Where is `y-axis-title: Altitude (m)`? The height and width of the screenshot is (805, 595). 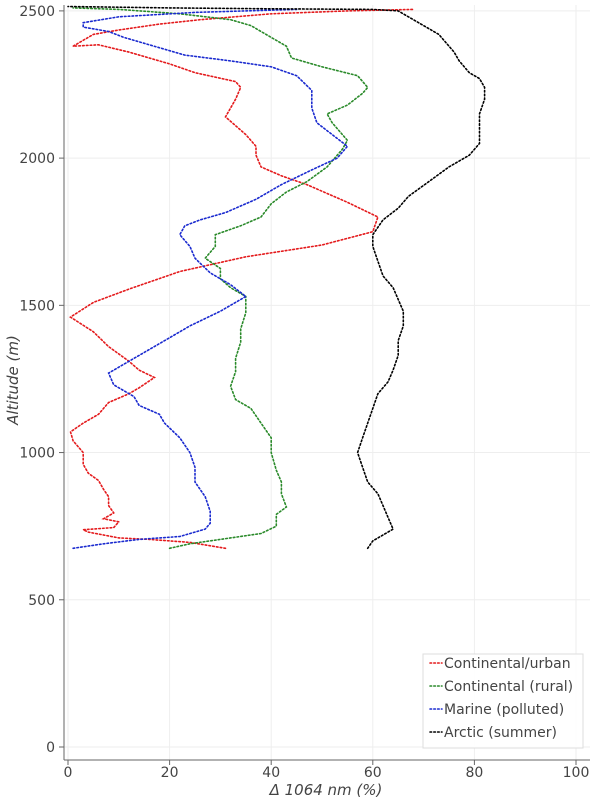 y-axis-title: Altitude (m) is located at coordinates (13, 380).